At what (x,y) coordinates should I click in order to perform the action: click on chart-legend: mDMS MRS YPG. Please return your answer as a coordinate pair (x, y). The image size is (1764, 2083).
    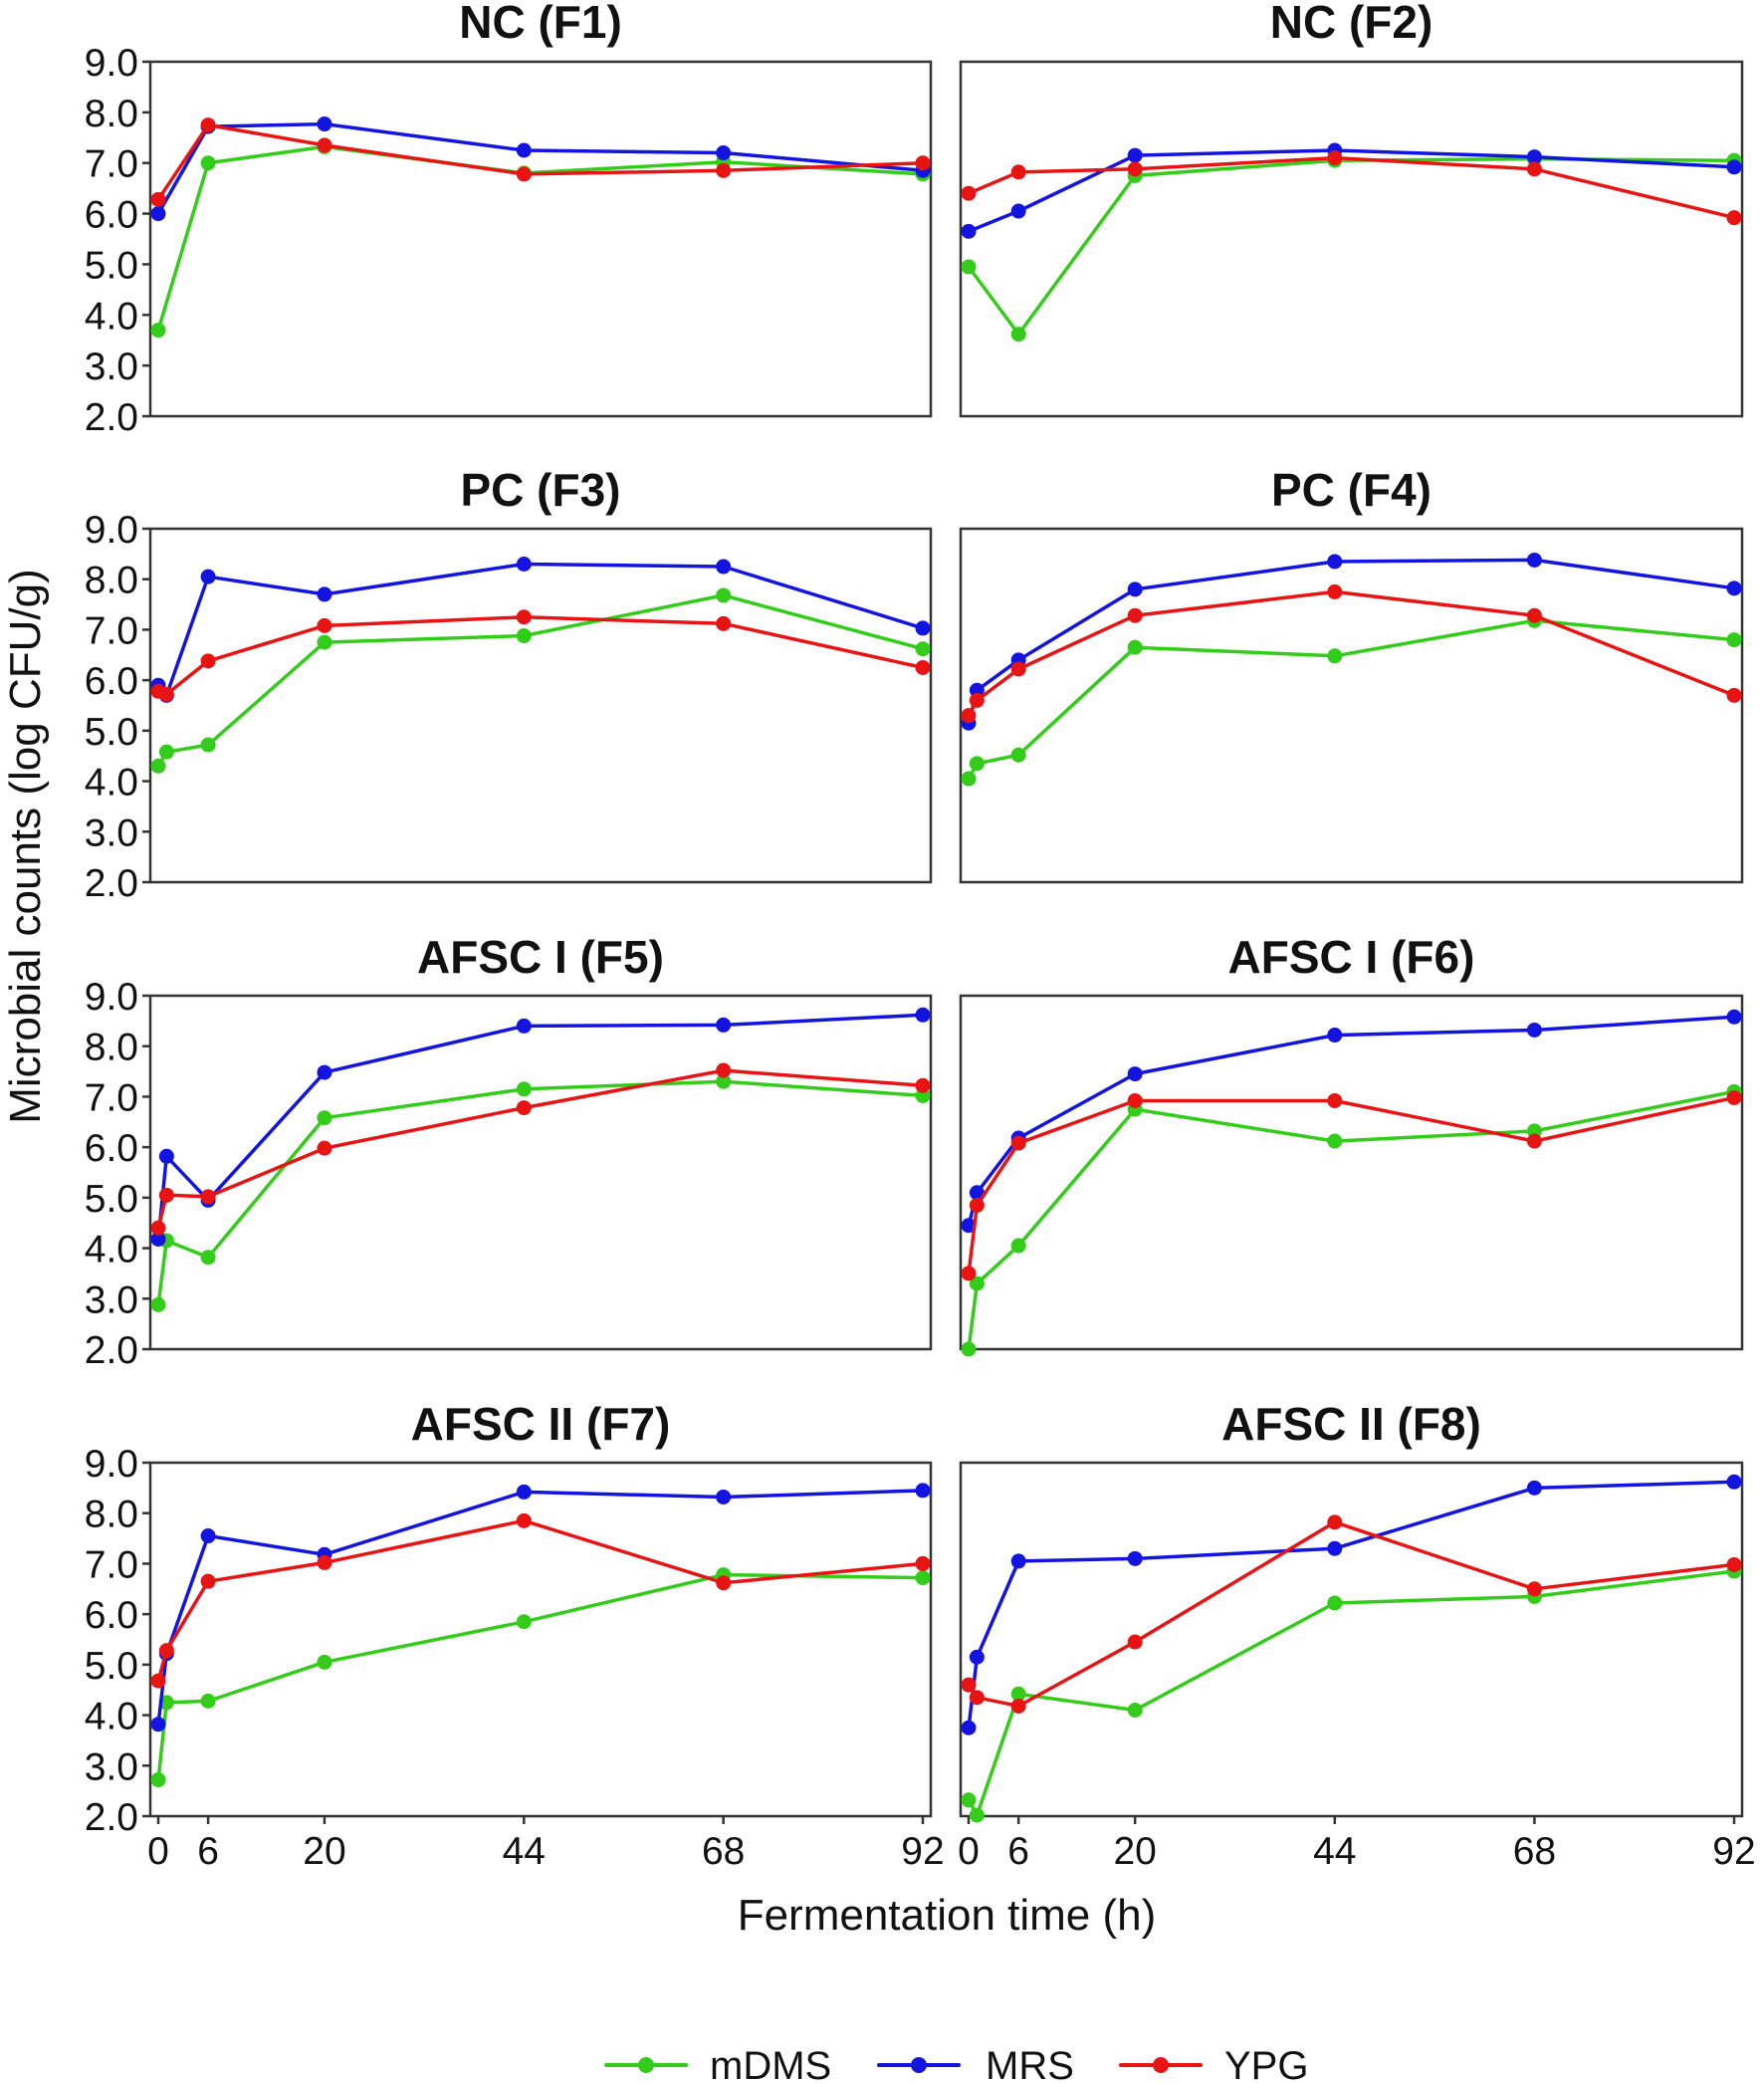
    Looking at the image, I should click on (956, 2063).